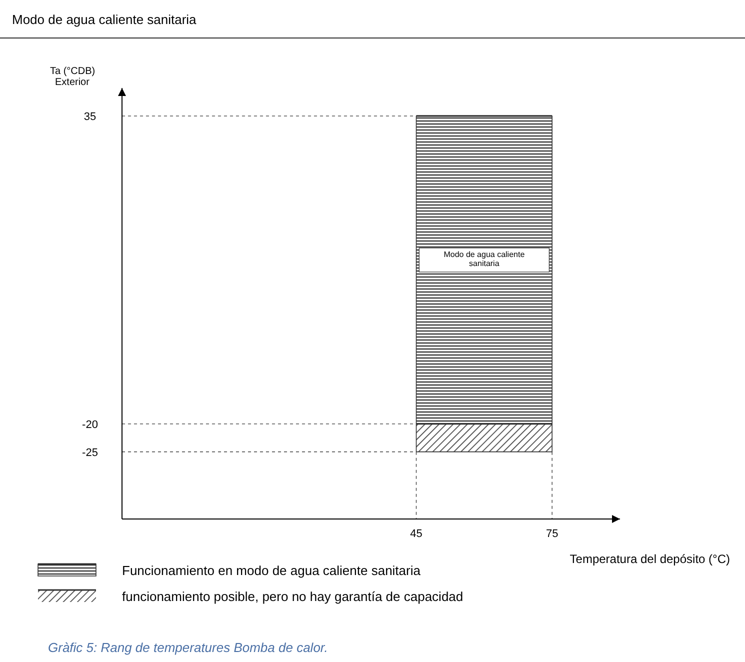 The height and width of the screenshot is (662, 745). I want to click on text: Gràfic 5: Rang de temperatures Bomba de calor., so click(188, 647).